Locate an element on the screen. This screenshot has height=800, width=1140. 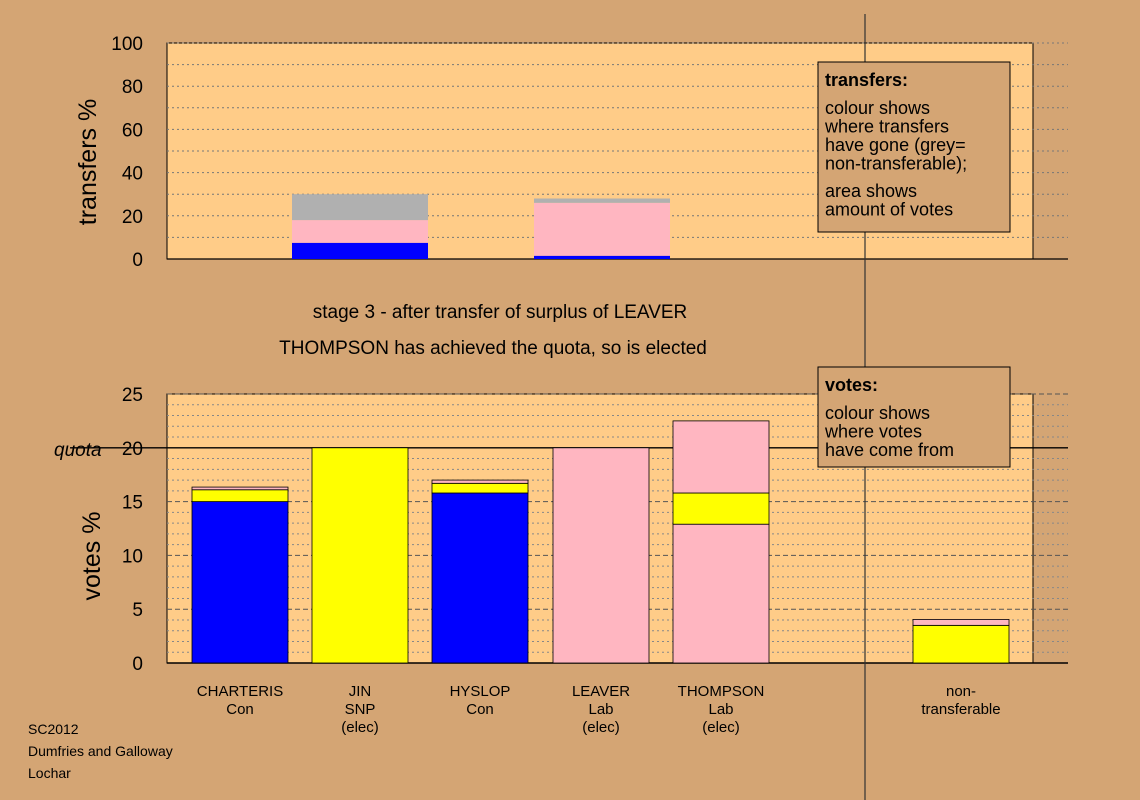
quota-label: quota is located at coordinates (78, 450).